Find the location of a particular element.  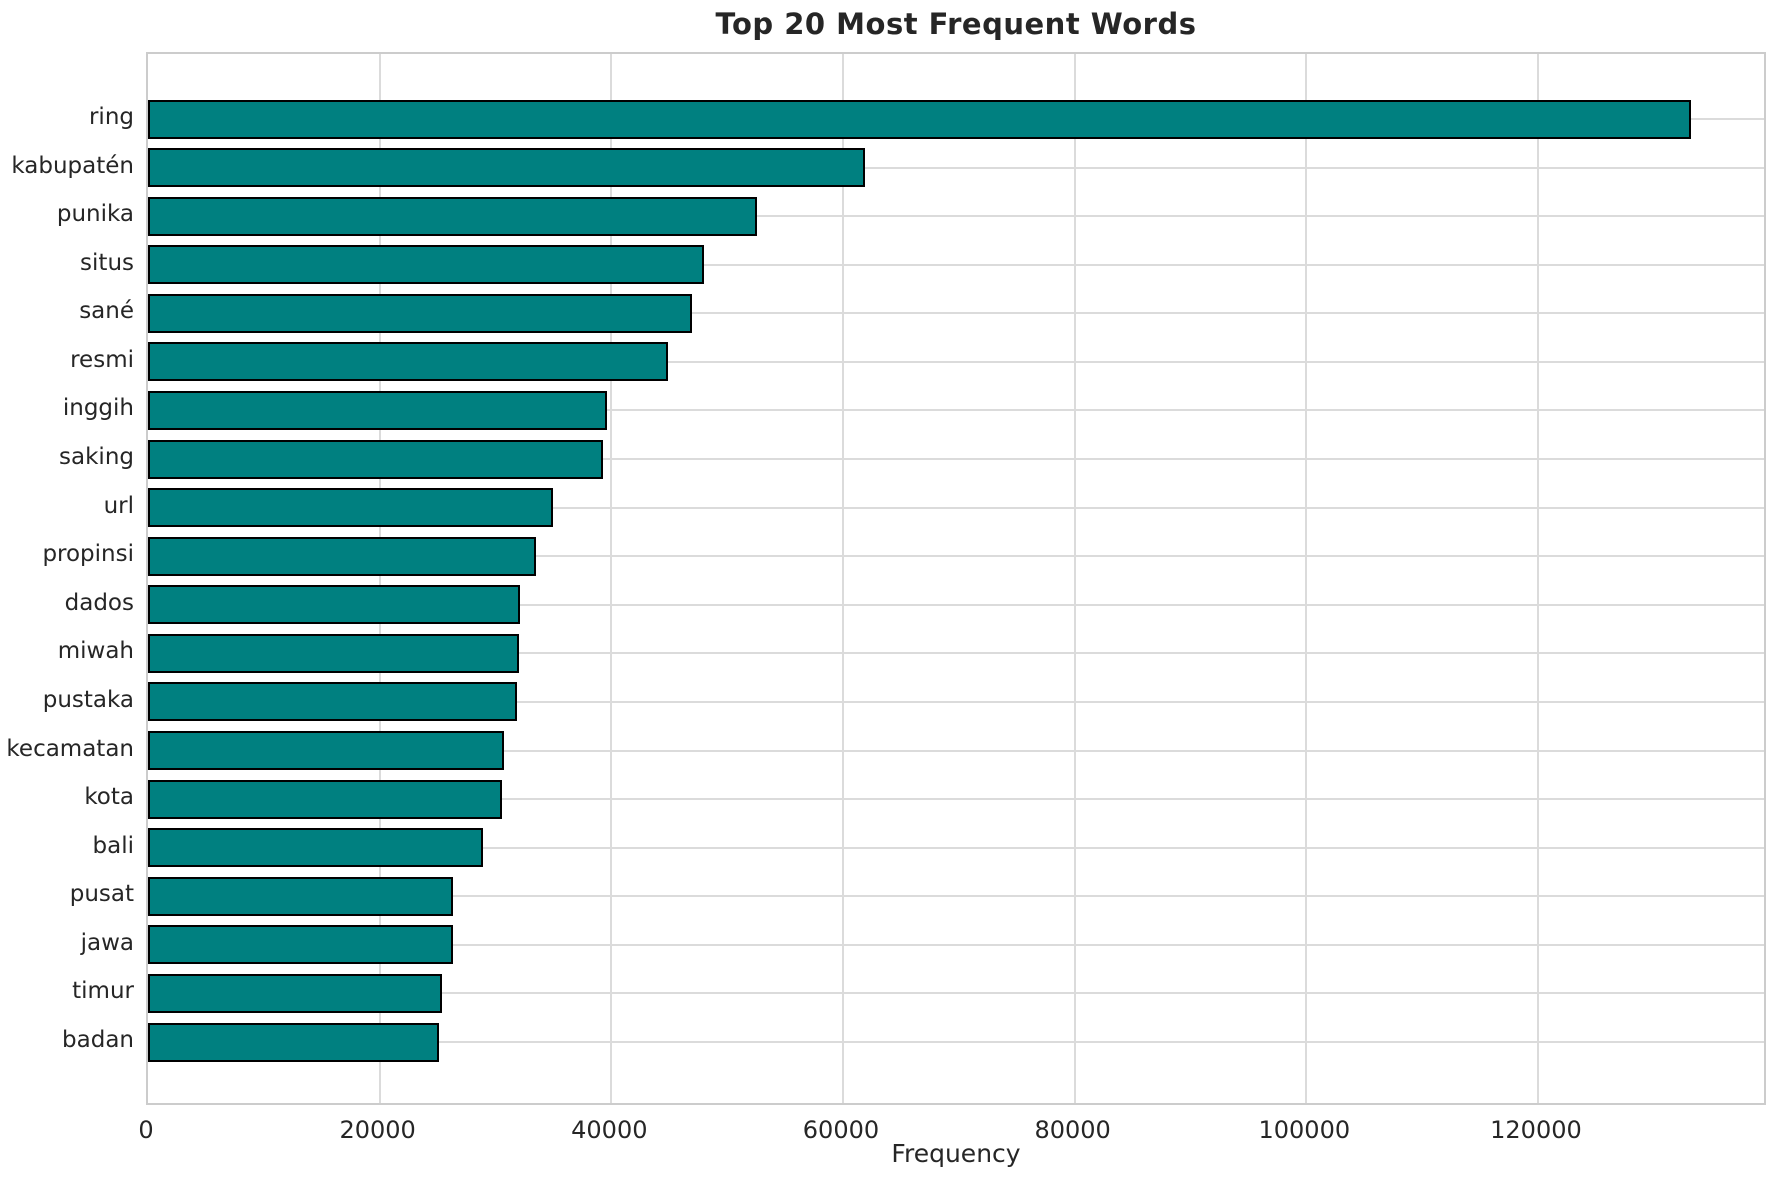

bar-resmi is located at coordinates (408, 362).